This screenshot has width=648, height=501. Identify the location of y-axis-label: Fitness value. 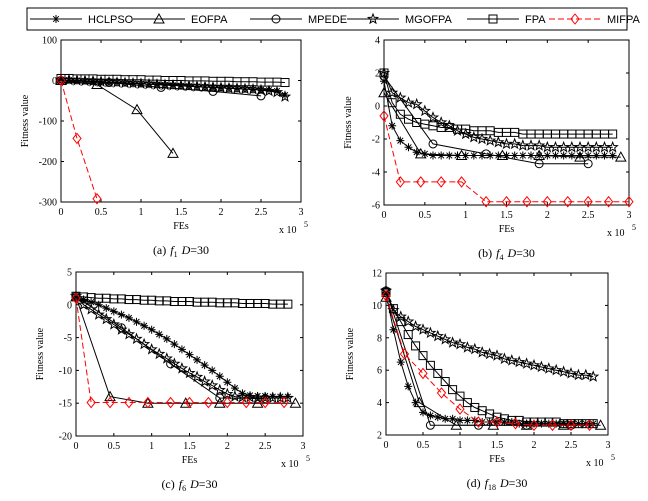
(40, 353).